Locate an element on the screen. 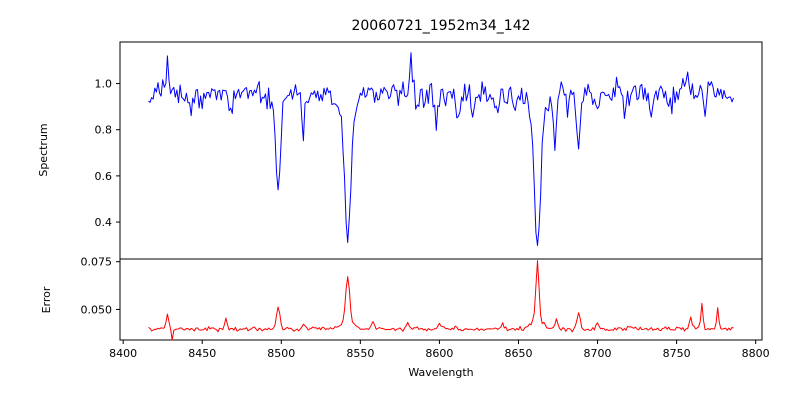  chart-title: 20060721_1952m34_142 is located at coordinates (440, 26).